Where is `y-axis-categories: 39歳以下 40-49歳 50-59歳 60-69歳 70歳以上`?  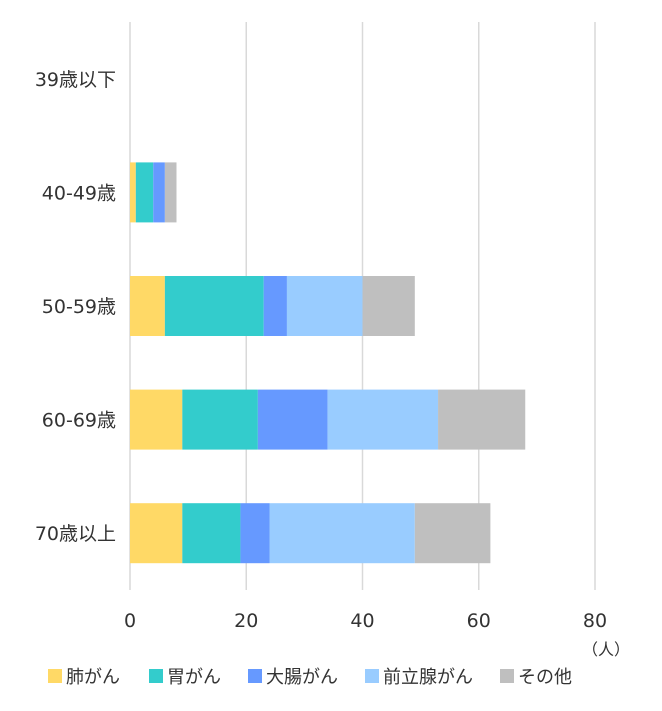 y-axis-categories: 39歳以下 40-49歳 50-59歳 60-69歳 70歳以上 is located at coordinates (75, 307).